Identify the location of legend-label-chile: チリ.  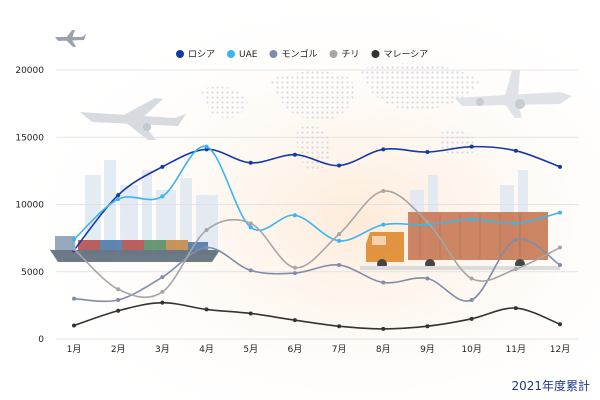
(350, 54).